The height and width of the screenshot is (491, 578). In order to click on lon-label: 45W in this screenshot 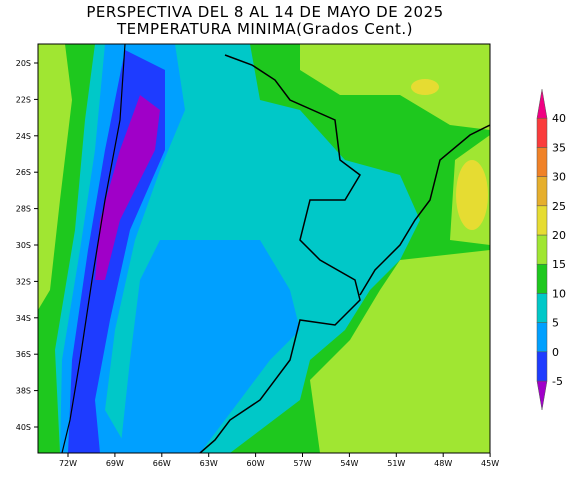, I will do `click(490, 463)`.